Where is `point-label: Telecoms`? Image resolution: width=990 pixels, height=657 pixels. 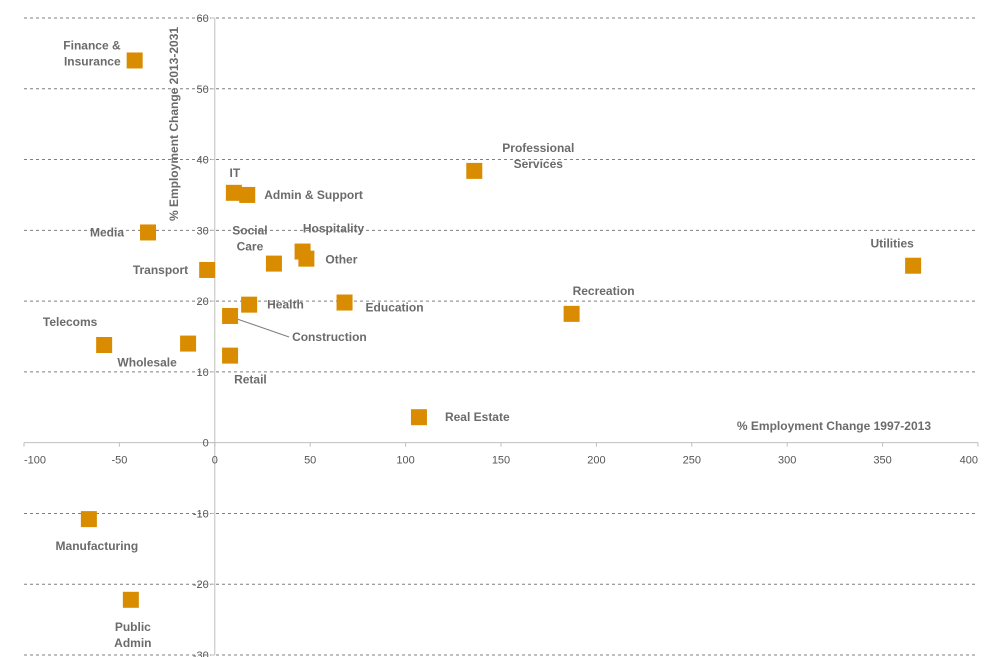
point-label: Telecoms is located at coordinates (70, 322).